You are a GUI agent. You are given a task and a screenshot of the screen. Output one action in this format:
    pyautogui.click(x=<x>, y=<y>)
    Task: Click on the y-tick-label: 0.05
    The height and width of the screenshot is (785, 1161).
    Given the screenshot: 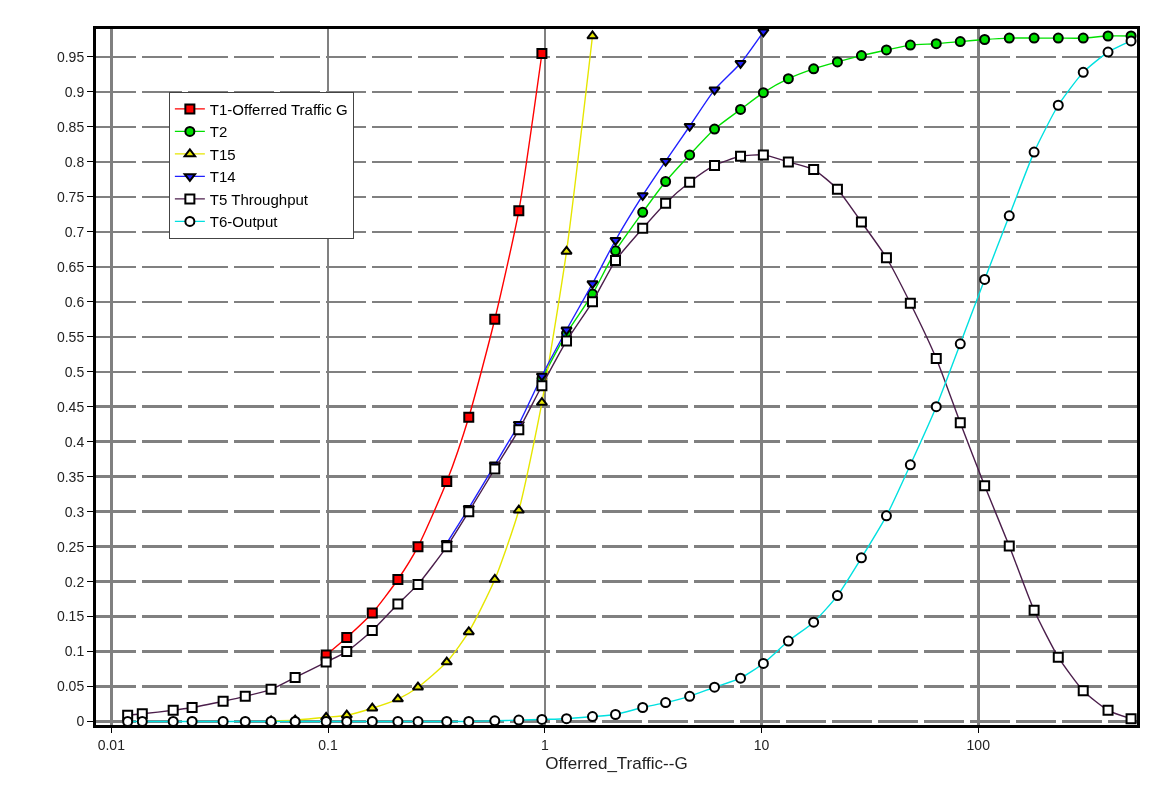 What is the action you would take?
    pyautogui.click(x=70, y=686)
    